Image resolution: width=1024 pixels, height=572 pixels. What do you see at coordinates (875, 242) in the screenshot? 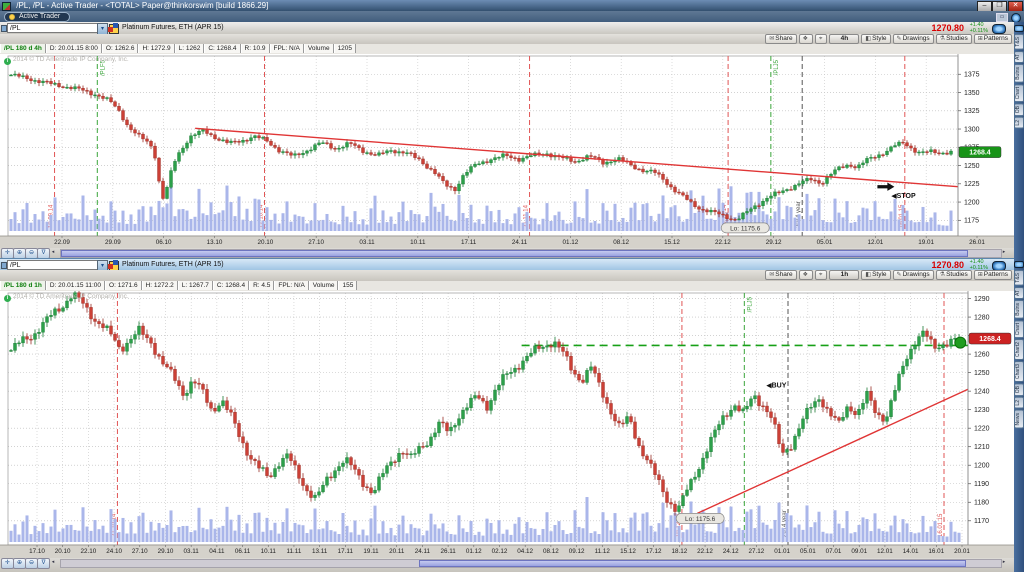
I see `svg-text: 12.01` at bounding box center [875, 242].